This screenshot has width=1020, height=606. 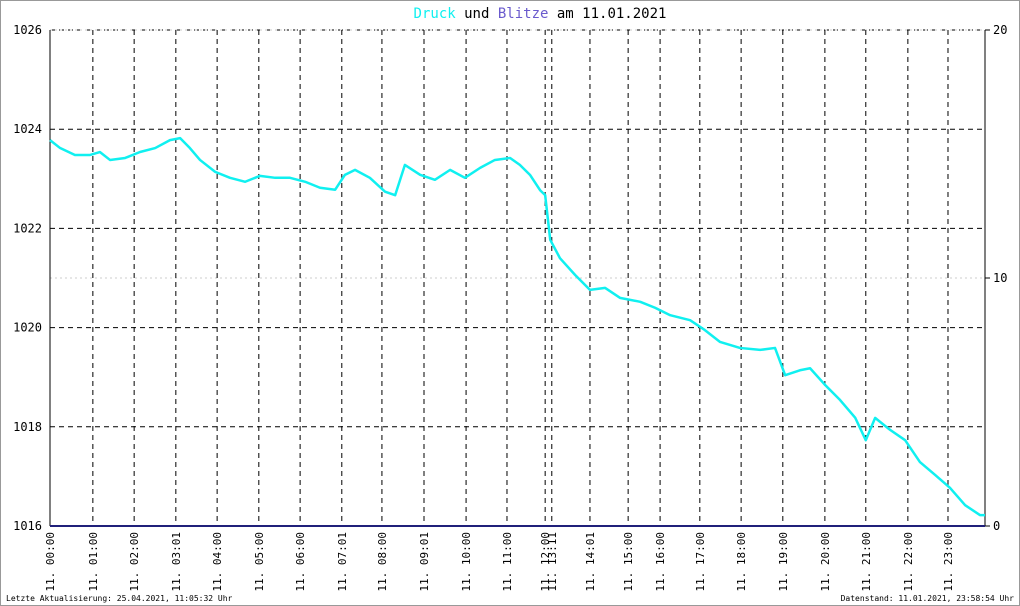 What do you see at coordinates (300, 562) in the screenshot?
I see `x-tick-label: 11. 06:00` at bounding box center [300, 562].